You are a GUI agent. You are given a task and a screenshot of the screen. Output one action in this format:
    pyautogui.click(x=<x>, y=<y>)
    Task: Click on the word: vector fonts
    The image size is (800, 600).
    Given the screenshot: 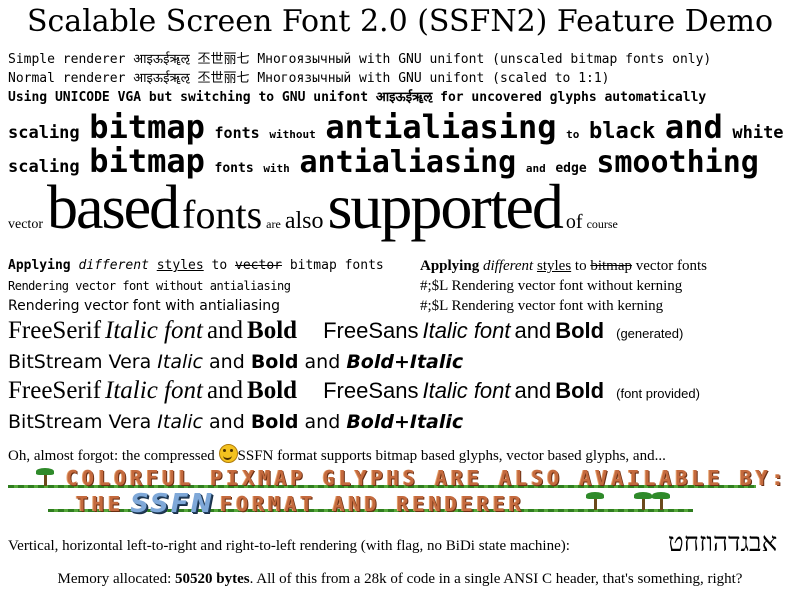 What is the action you would take?
    pyautogui.click(x=671, y=266)
    